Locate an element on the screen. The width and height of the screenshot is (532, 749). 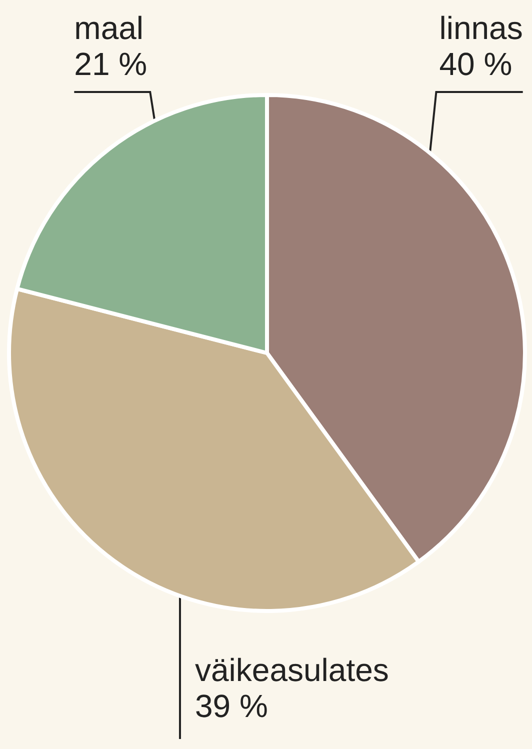
data-label: 39 % is located at coordinates (231, 706).